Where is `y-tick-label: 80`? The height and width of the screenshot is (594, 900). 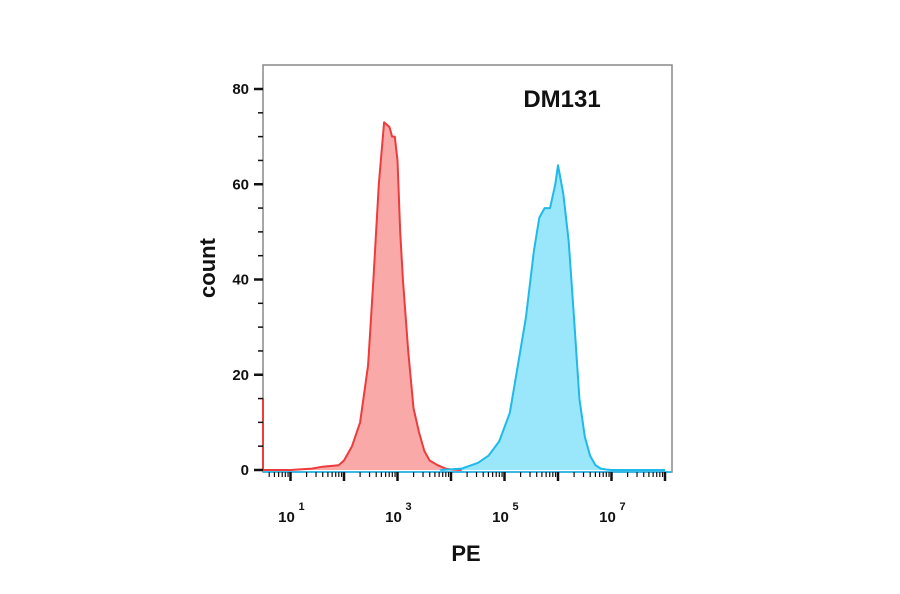
y-tick-label: 80 is located at coordinates (240, 89).